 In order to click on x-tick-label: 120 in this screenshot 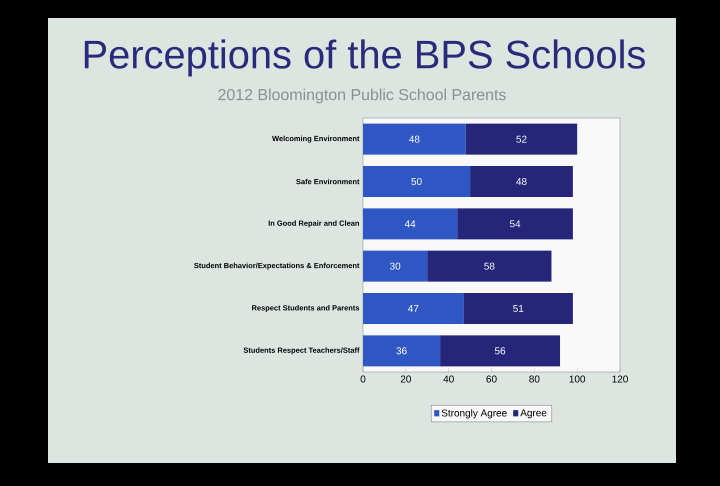, I will do `click(620, 379)`.